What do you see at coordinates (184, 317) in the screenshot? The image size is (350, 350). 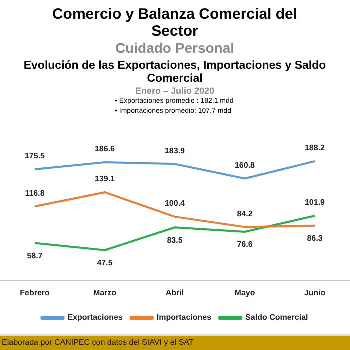 I see `legend-label: Importaciones` at bounding box center [184, 317].